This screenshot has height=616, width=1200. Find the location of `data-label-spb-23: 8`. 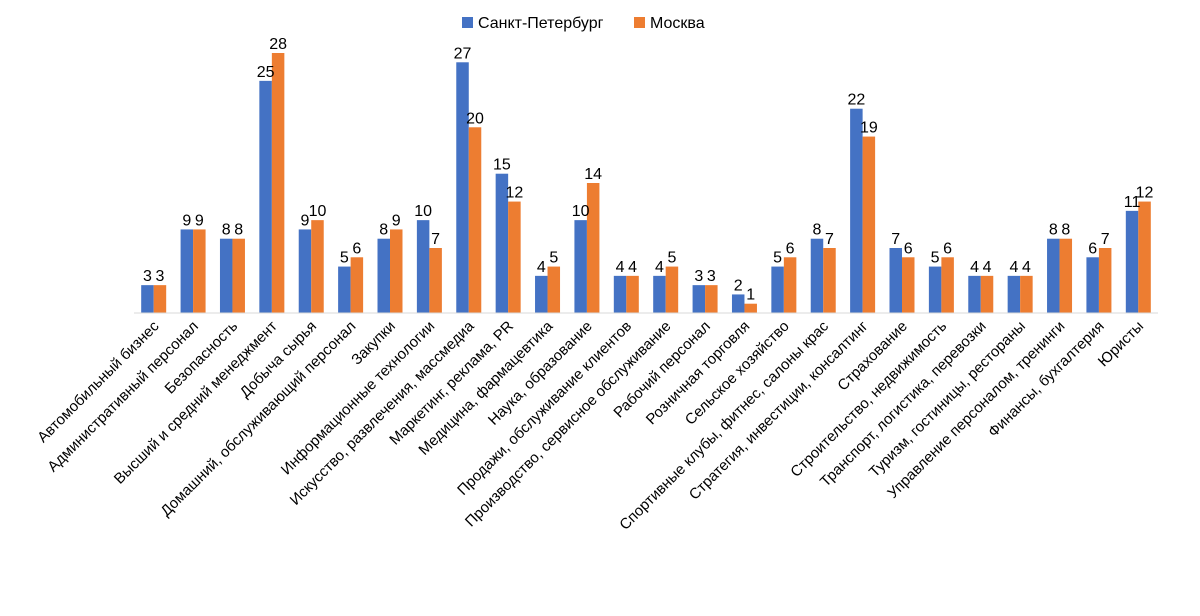

data-label-spb-23: 8 is located at coordinates (1053, 230).